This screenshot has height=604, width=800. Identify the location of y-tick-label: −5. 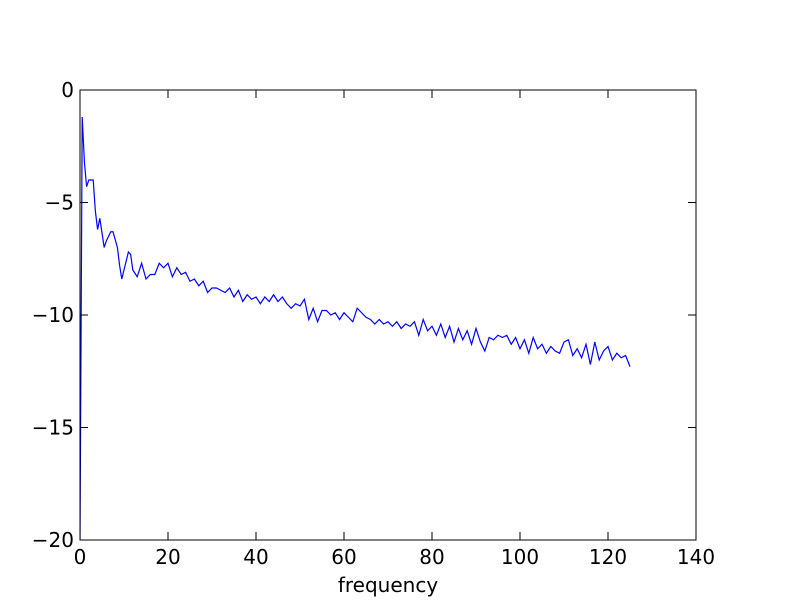
(59, 203).